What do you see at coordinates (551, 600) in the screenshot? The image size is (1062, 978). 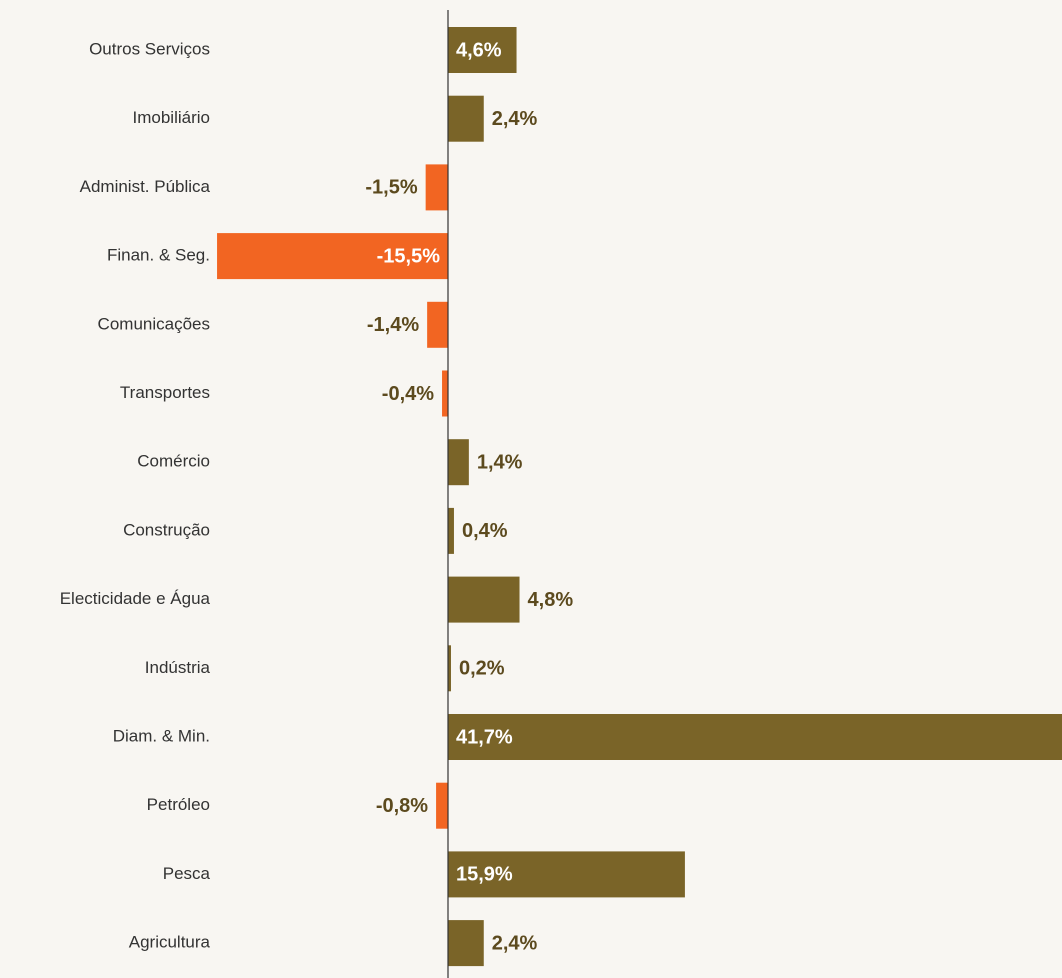 I see `value-label: 4,8%` at bounding box center [551, 600].